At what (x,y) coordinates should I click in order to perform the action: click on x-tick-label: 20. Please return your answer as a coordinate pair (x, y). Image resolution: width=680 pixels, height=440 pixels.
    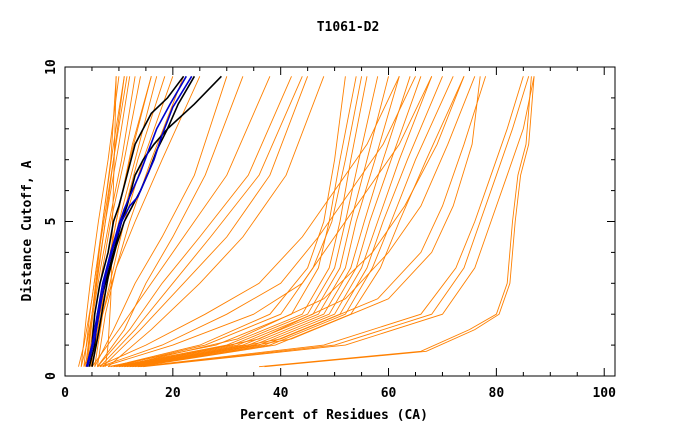
    Looking at the image, I should click on (173, 393).